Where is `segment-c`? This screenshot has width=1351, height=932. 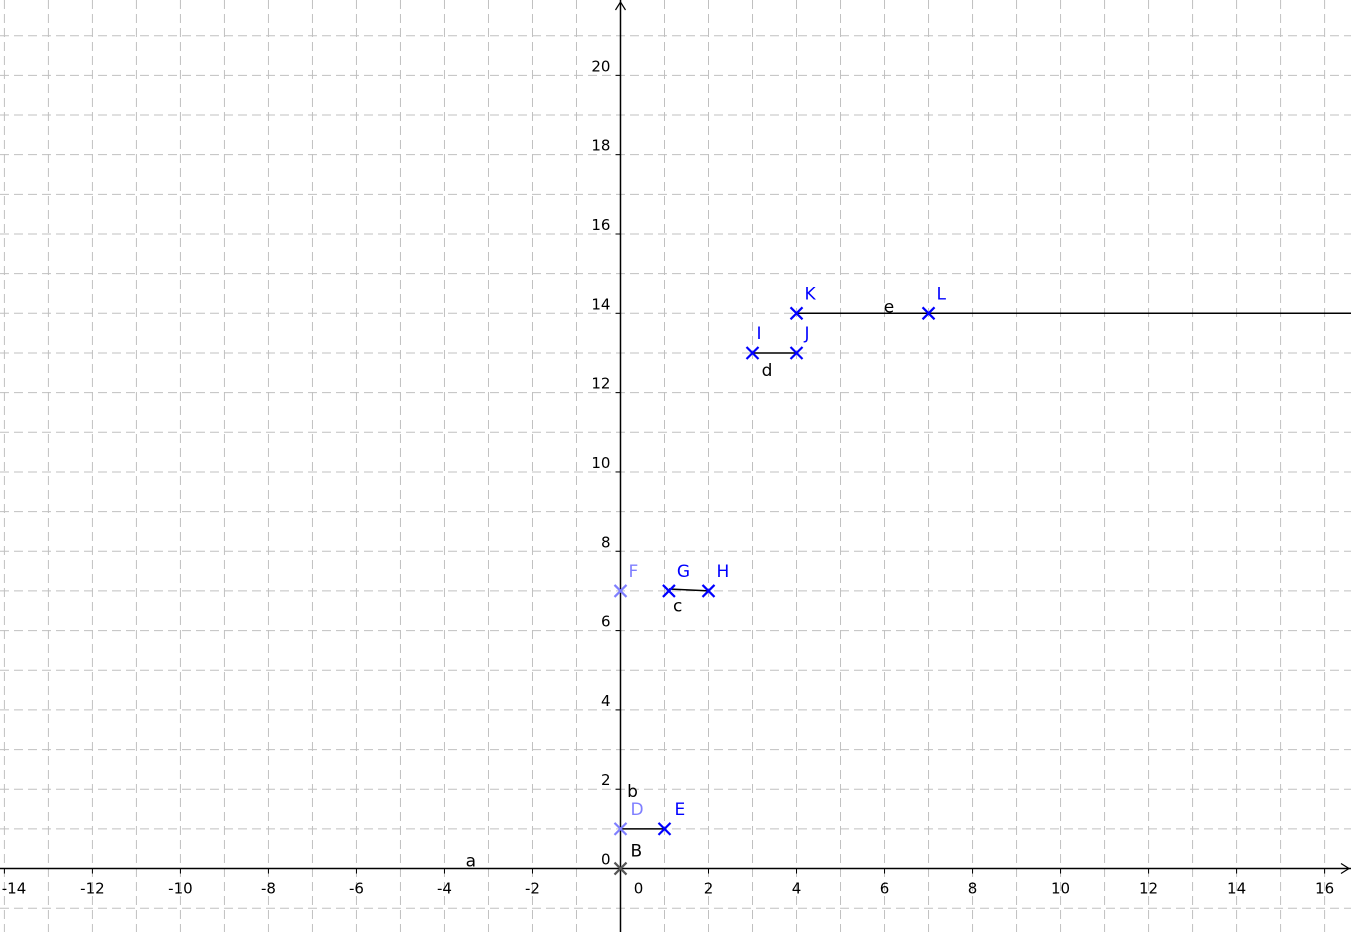 segment-c is located at coordinates (688, 590).